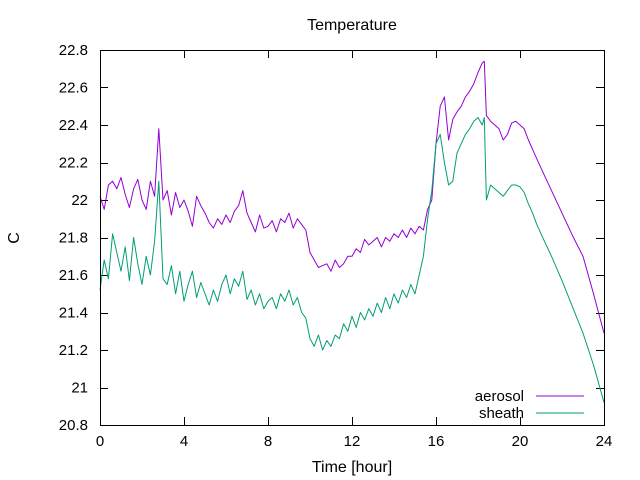 The width and height of the screenshot is (640, 480). Describe the element at coordinates (100, 441) in the screenshot. I see `x-tick-label: 0` at that location.